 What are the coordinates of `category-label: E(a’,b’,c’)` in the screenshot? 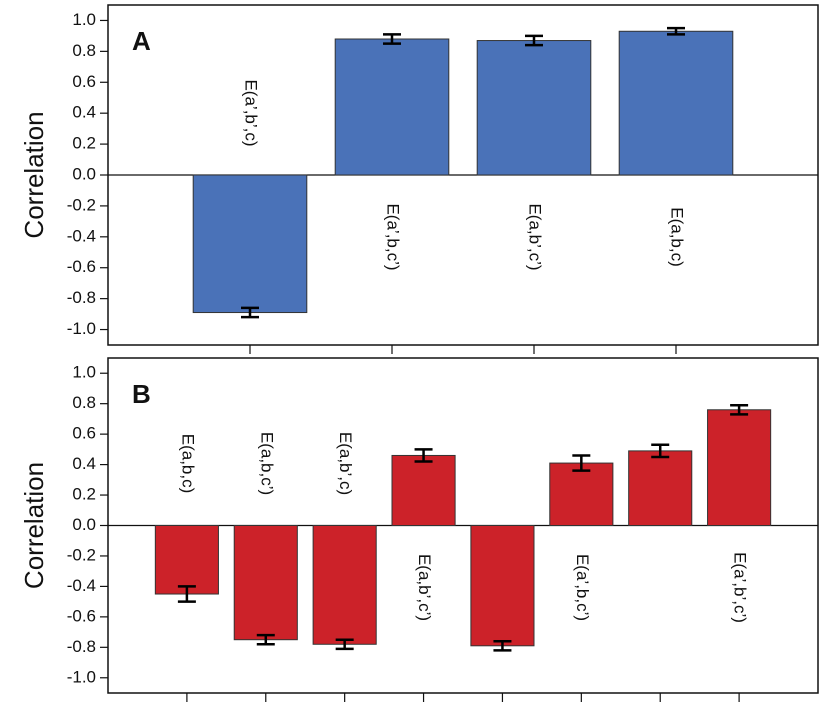 It's located at (740, 587).